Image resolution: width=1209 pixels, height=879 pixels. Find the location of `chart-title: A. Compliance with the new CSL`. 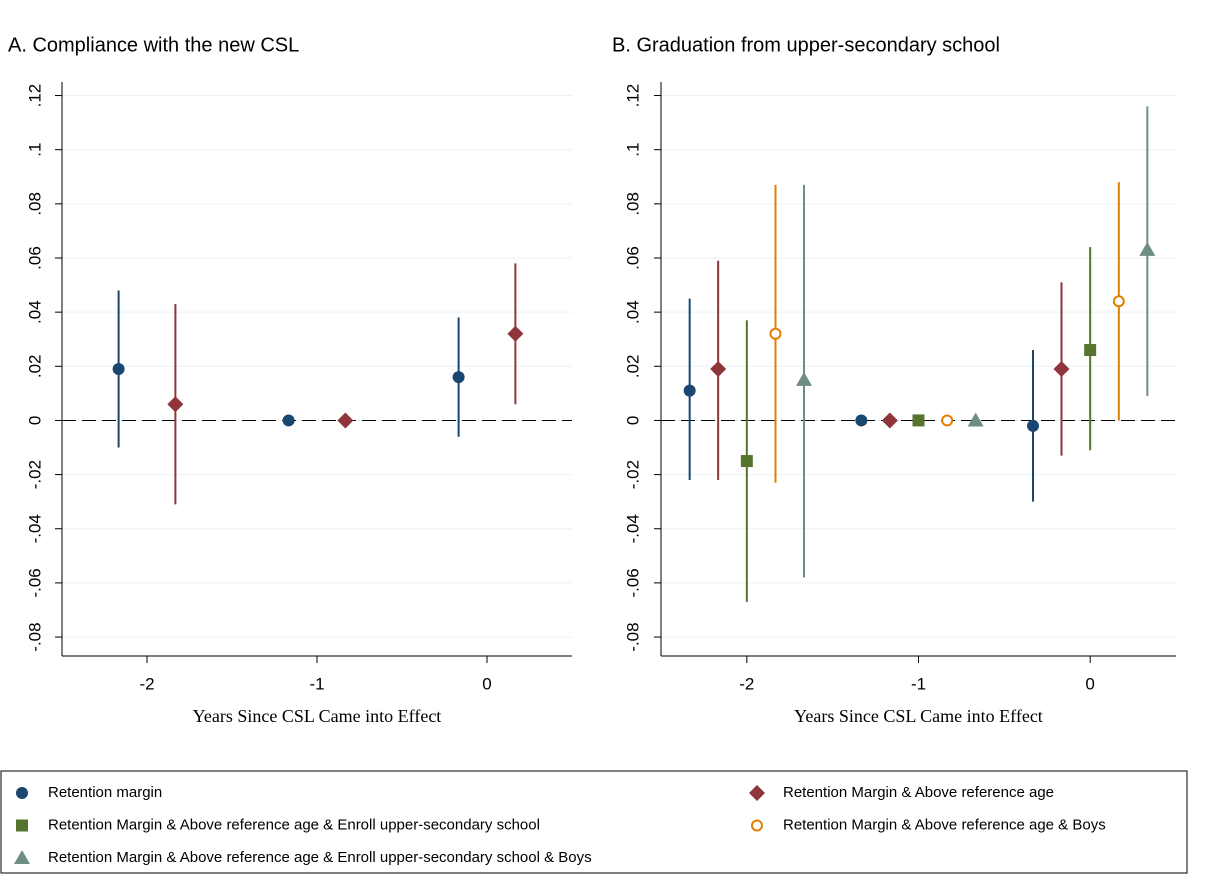

chart-title: A. Compliance with the new CSL is located at coordinates (153, 45).